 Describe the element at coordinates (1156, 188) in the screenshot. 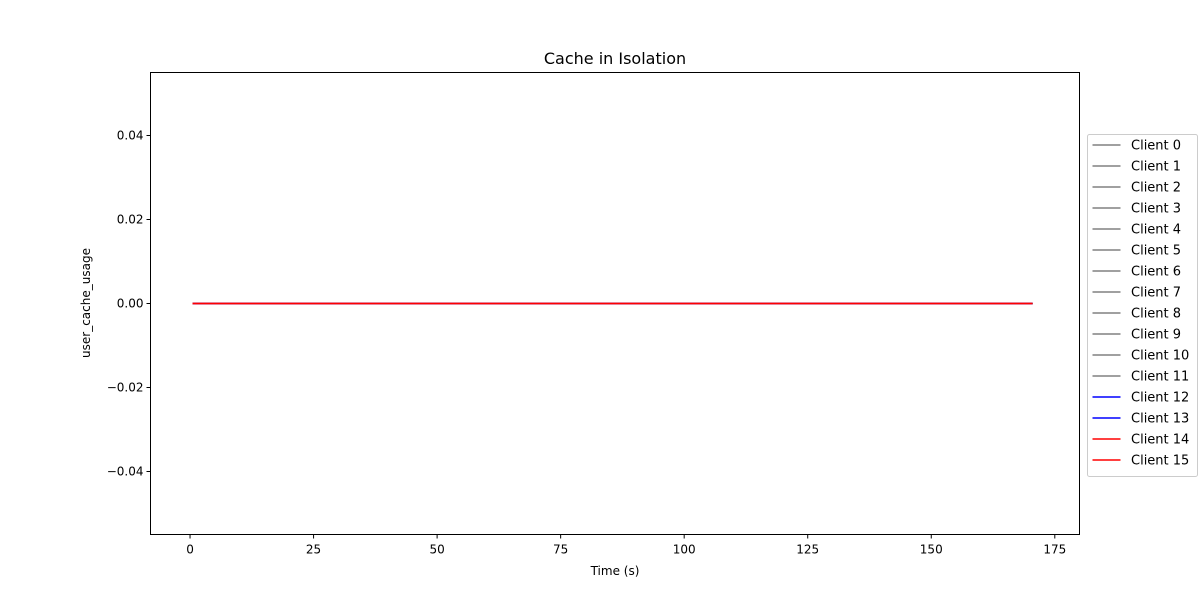

I see `legend-entry-label: Client 2` at that location.